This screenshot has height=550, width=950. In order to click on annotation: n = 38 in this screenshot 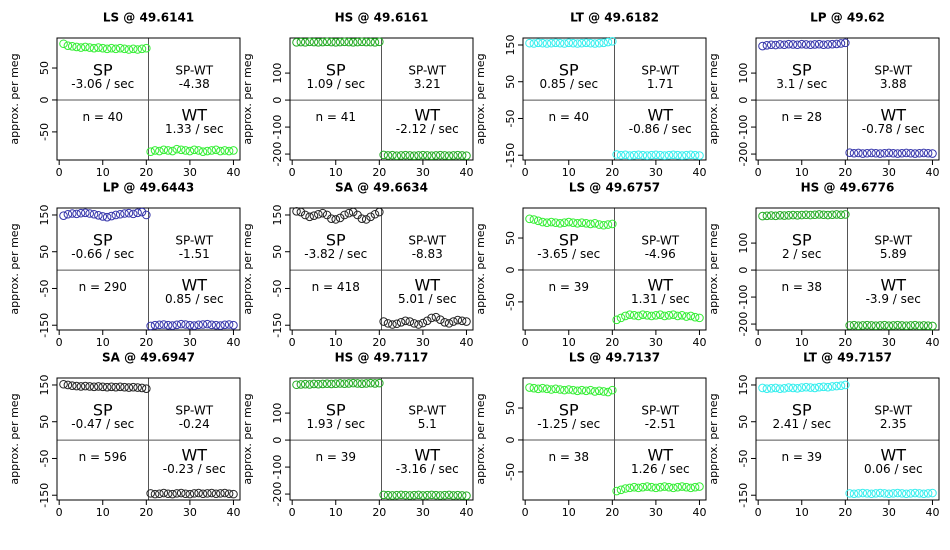, I will do `click(801, 287)`.